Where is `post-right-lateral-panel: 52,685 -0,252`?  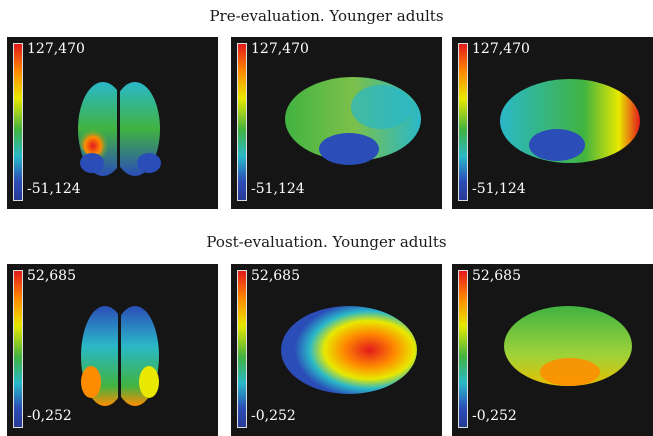 post-right-lateral-panel: 52,685 -0,252 is located at coordinates (552, 350).